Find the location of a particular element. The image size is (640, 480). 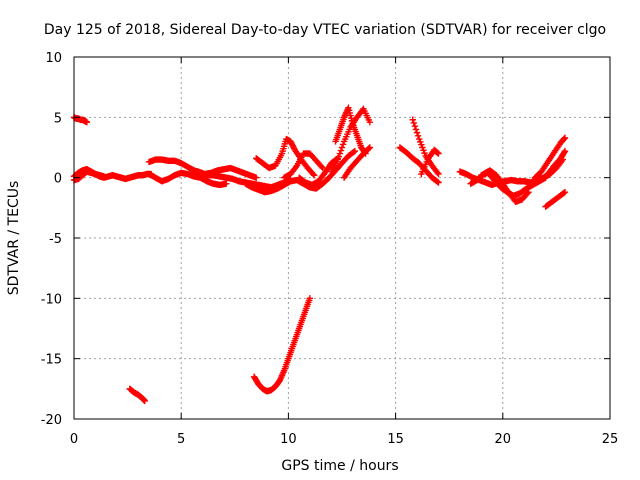

y-tick-label: -5 is located at coordinates (55, 239).